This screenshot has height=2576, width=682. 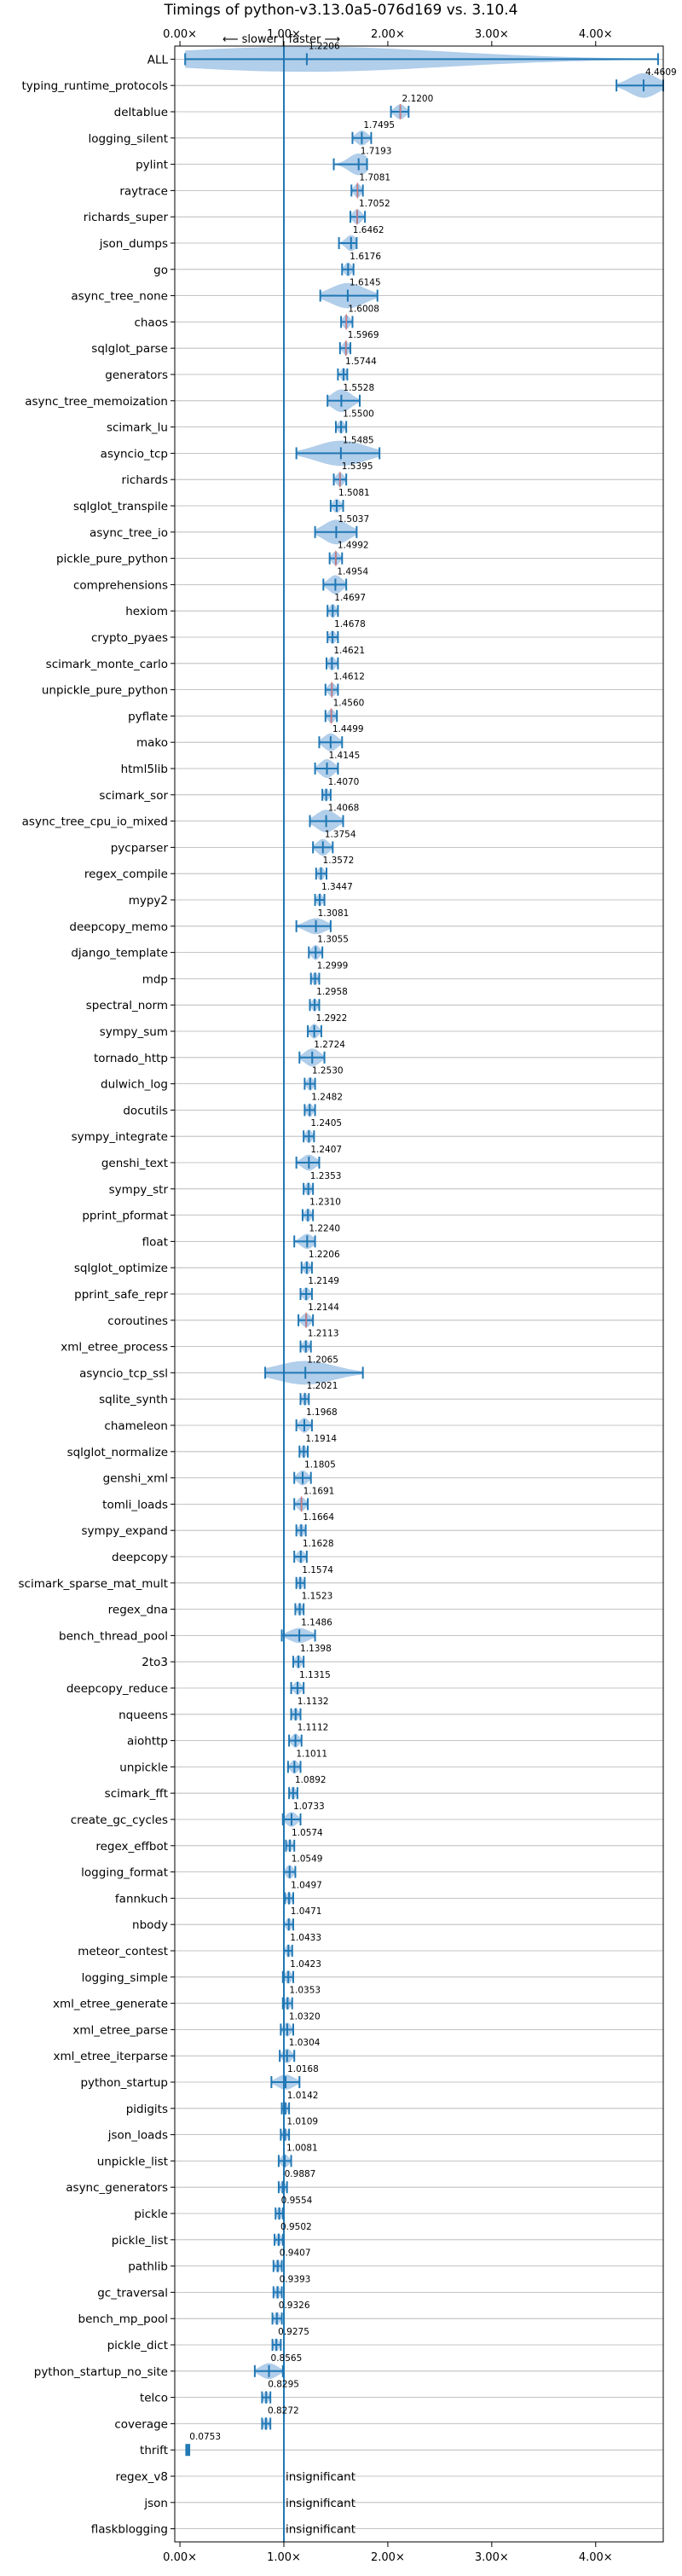 I want to click on category-label: mypy2, so click(x=149, y=901).